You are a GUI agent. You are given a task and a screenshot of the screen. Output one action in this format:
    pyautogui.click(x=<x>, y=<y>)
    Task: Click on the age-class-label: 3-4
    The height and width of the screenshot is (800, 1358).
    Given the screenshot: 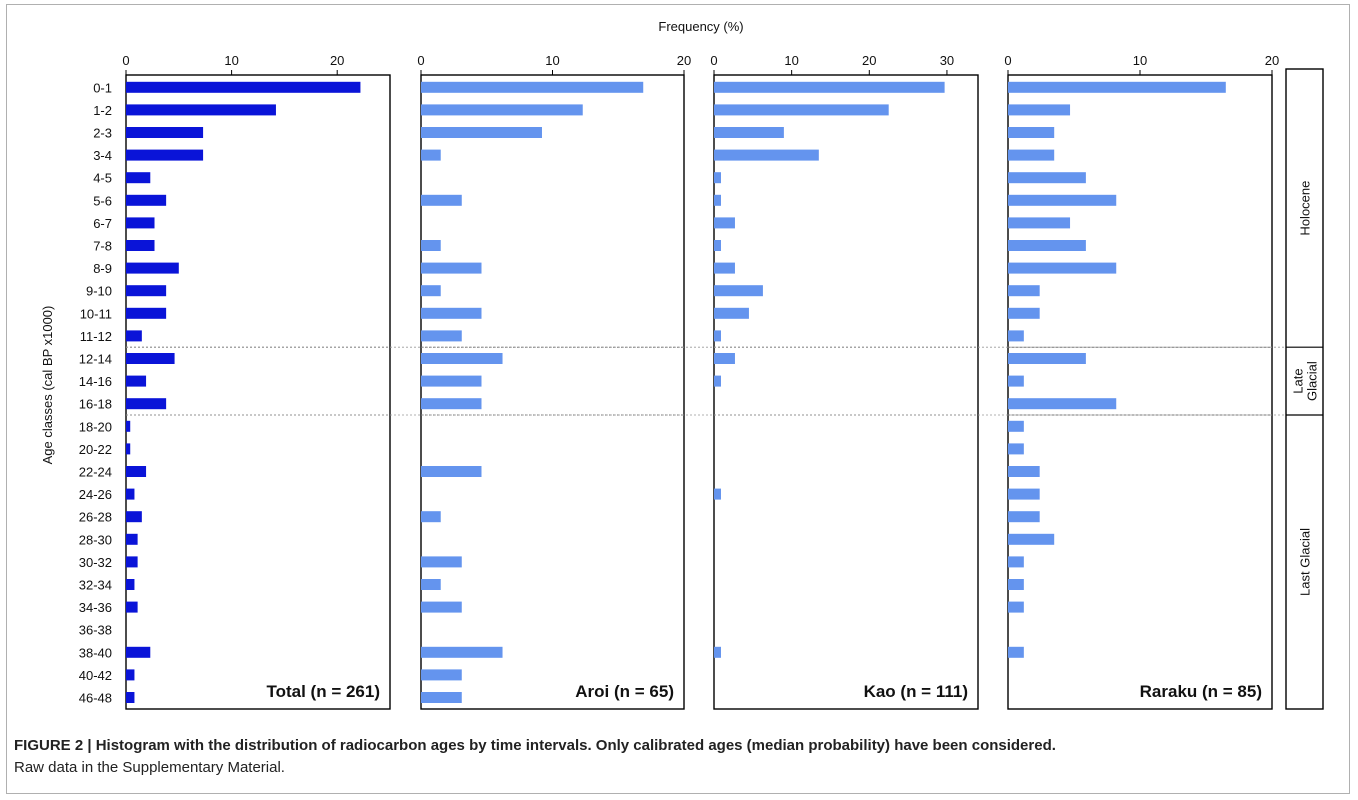 What is the action you would take?
    pyautogui.click(x=102, y=155)
    